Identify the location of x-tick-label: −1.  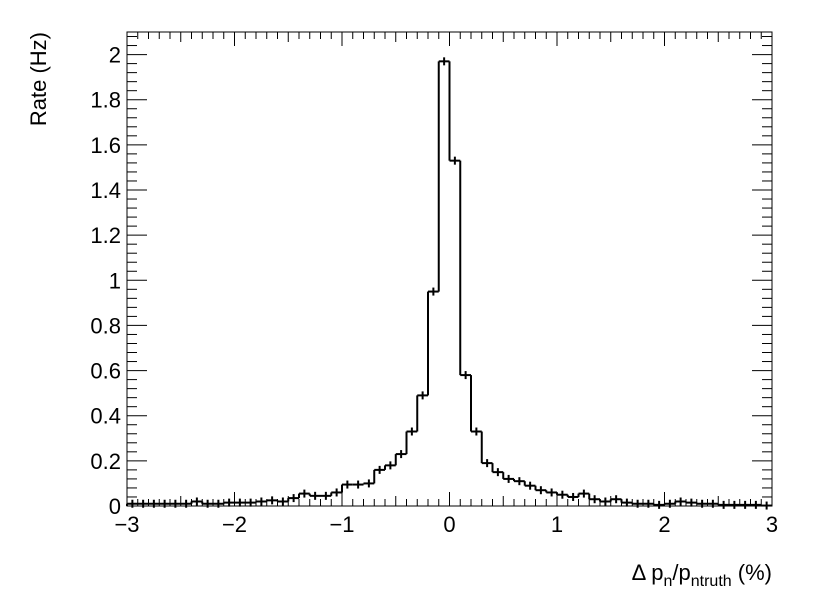
(341, 524).